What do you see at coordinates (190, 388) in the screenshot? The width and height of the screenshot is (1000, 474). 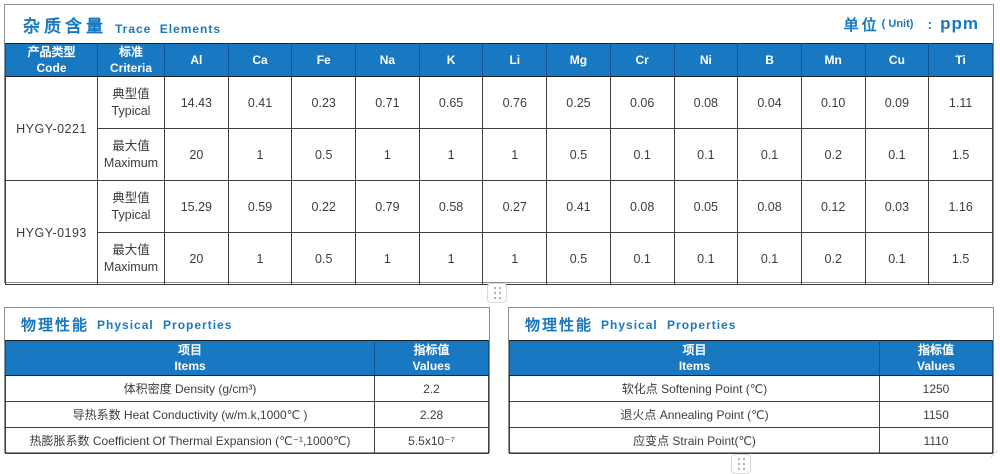 I see `property-item: 体积密度 Density (g/cm³)` at bounding box center [190, 388].